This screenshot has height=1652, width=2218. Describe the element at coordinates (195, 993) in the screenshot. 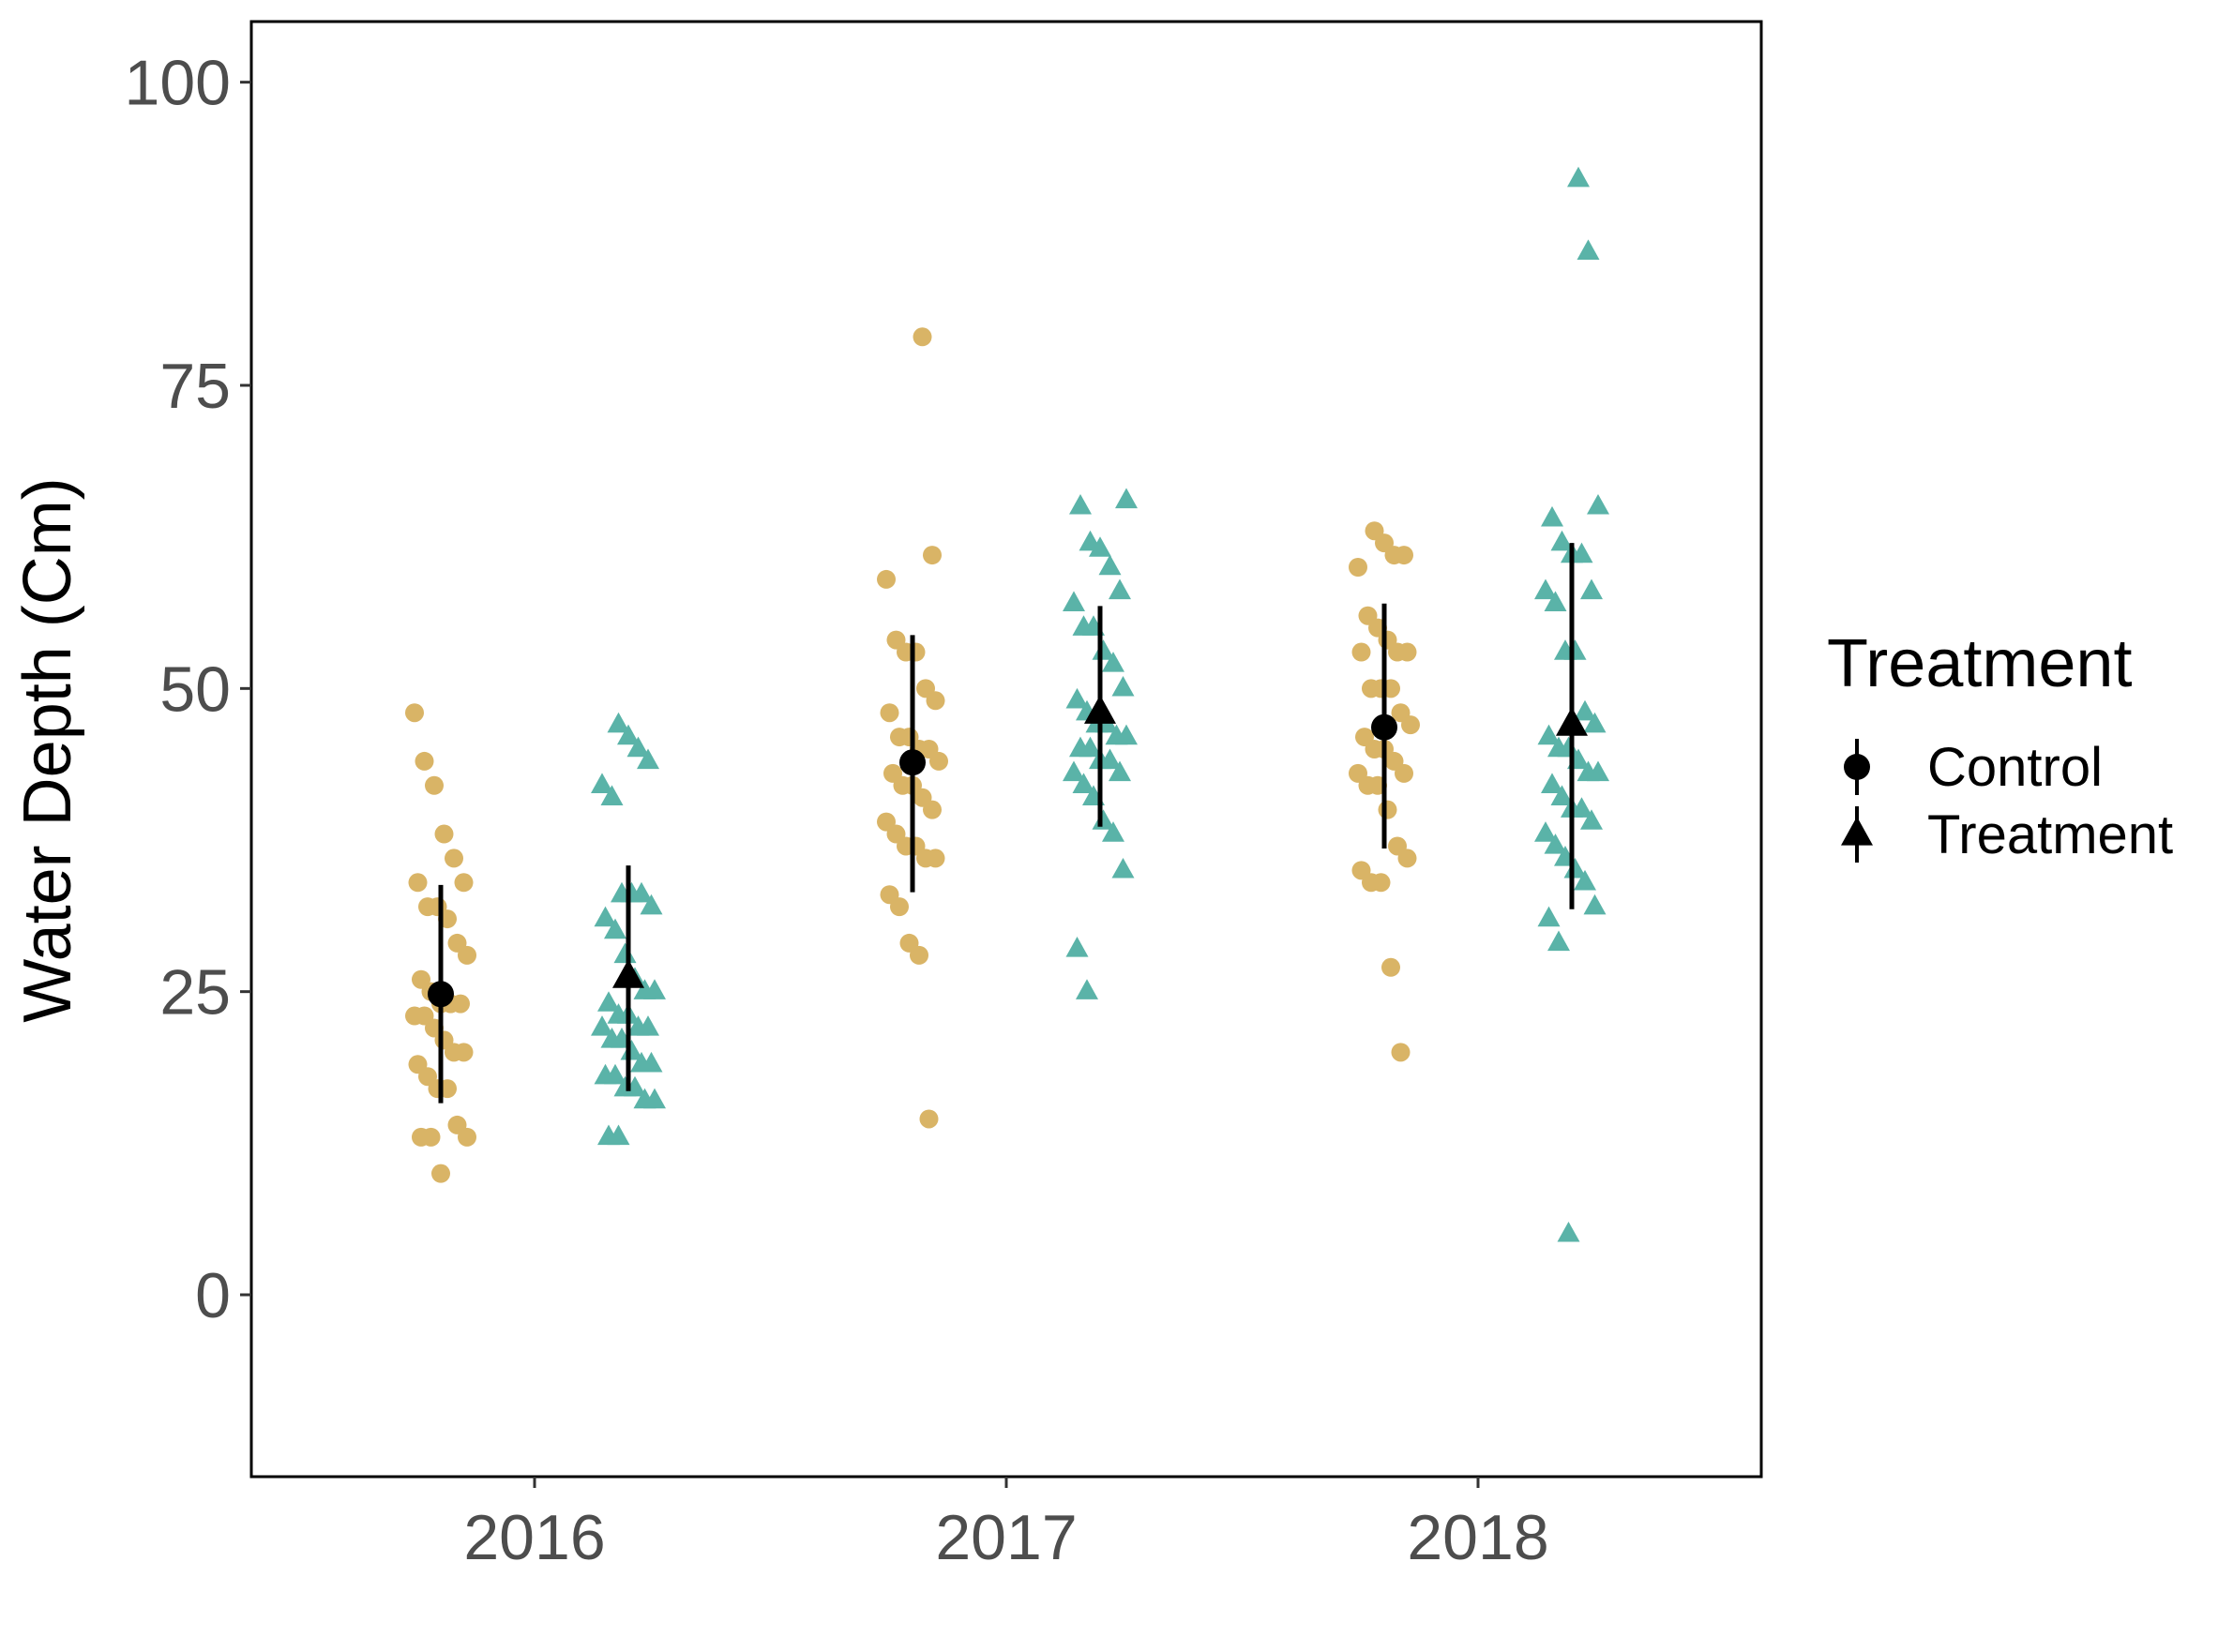

I see `y-tick-label: 25` at that location.